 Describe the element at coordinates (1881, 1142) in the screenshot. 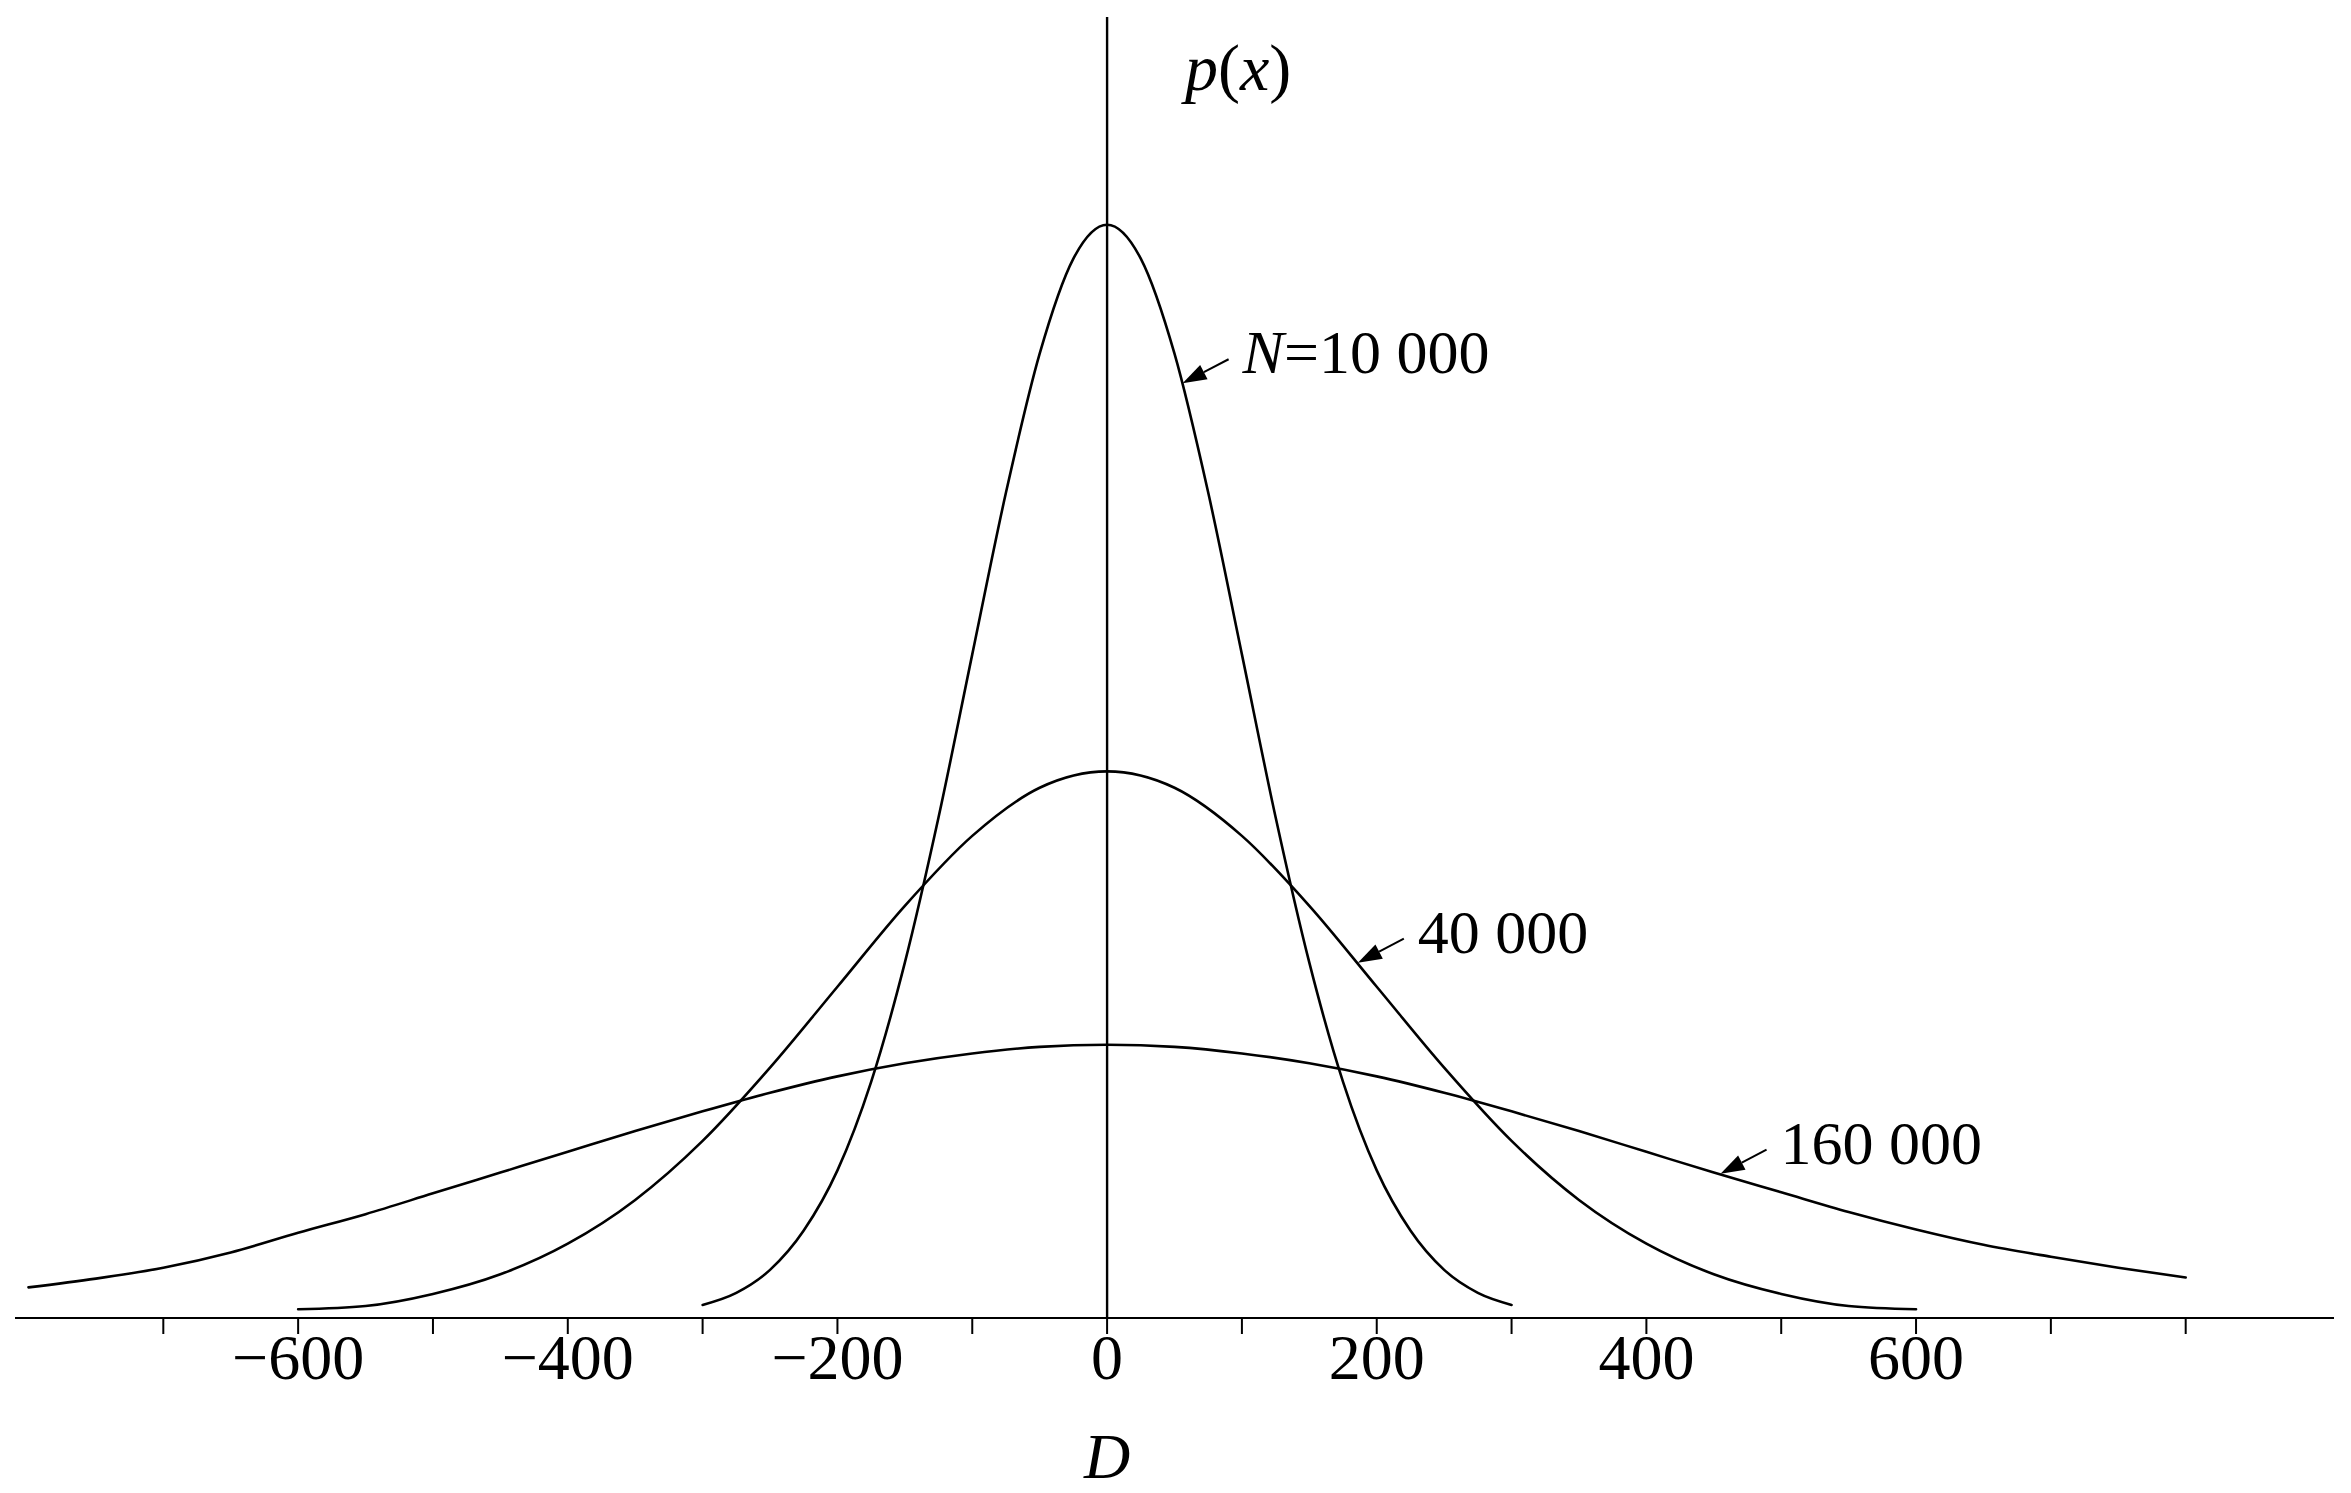

I see `annotation: 160 000` at that location.